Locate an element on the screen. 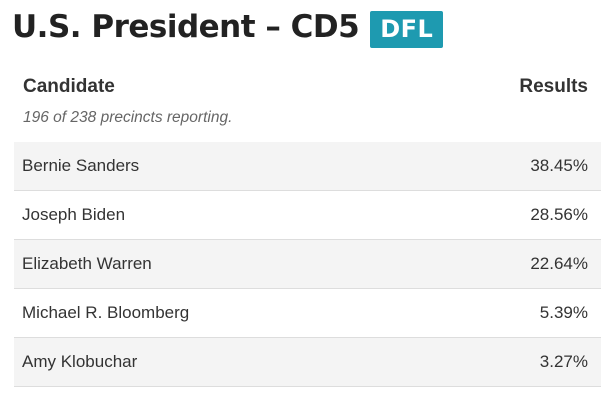 This screenshot has width=615, height=401. table-row: Elizabeth Warren 22.64% is located at coordinates (307, 264).